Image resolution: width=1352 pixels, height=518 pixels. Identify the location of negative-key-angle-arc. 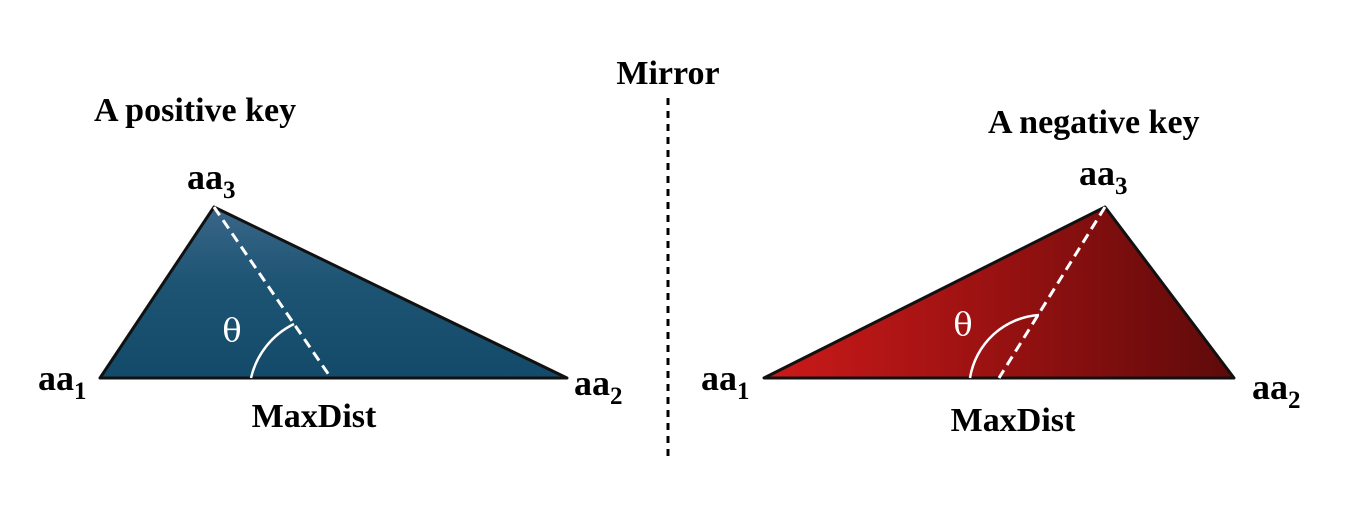
(1004, 346).